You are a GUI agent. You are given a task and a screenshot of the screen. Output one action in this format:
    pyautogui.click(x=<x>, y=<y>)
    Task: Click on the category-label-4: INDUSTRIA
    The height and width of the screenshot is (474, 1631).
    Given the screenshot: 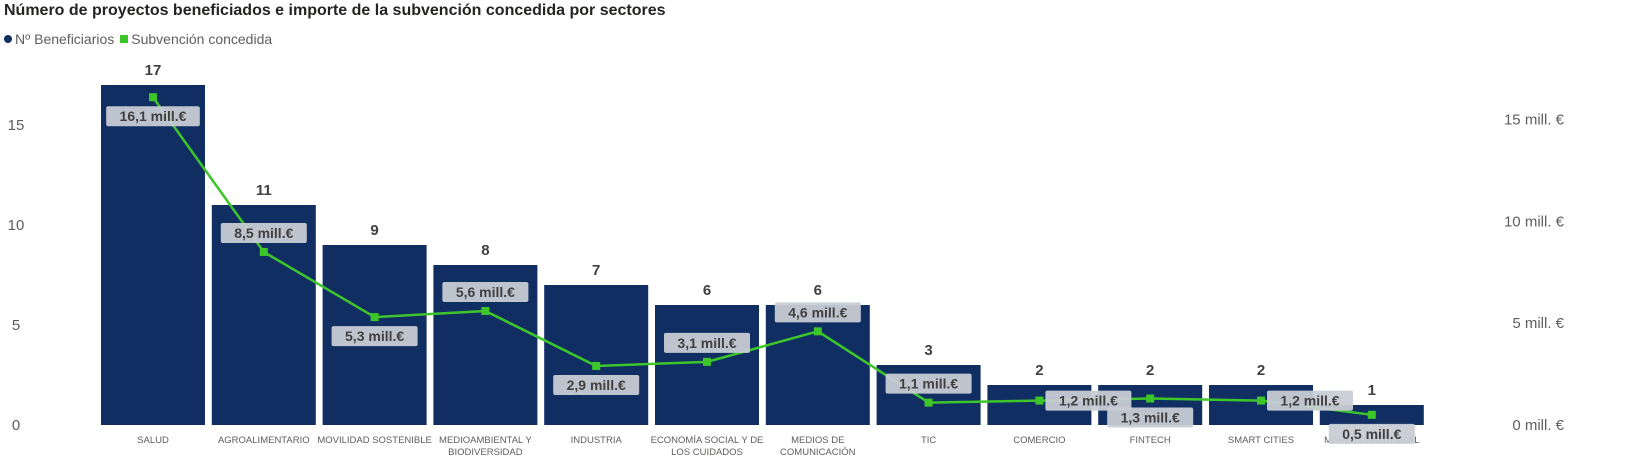 What is the action you would take?
    pyautogui.click(x=597, y=440)
    